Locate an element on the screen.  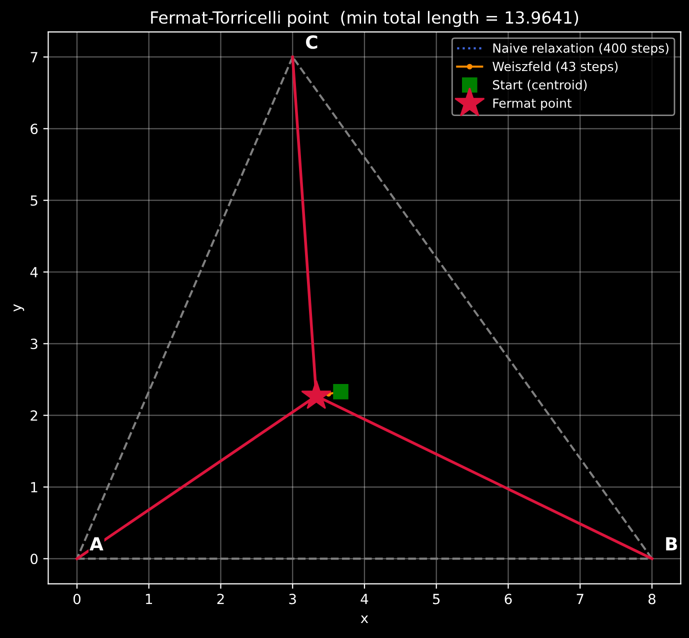
x-tick-label: 0 is located at coordinates (76, 599).